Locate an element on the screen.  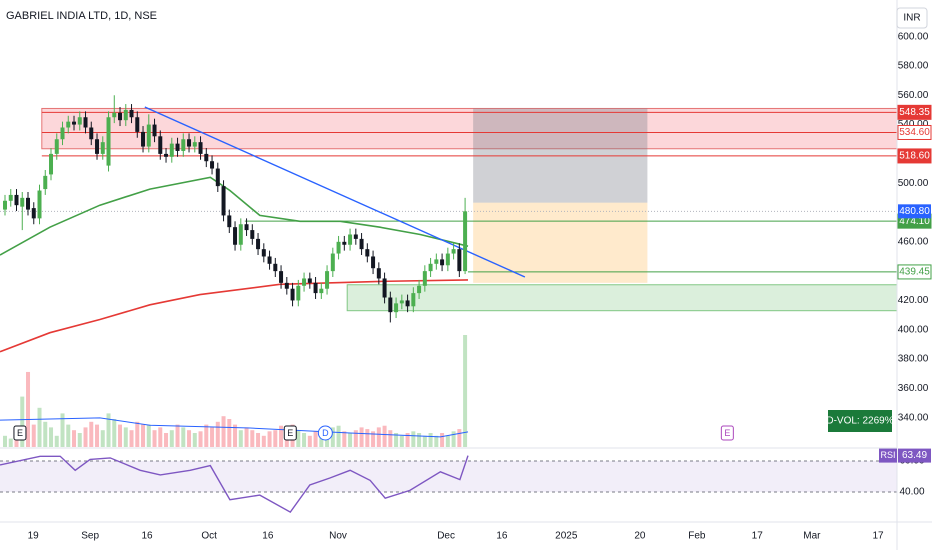
x-tick-label: Dec is located at coordinates (446, 536).